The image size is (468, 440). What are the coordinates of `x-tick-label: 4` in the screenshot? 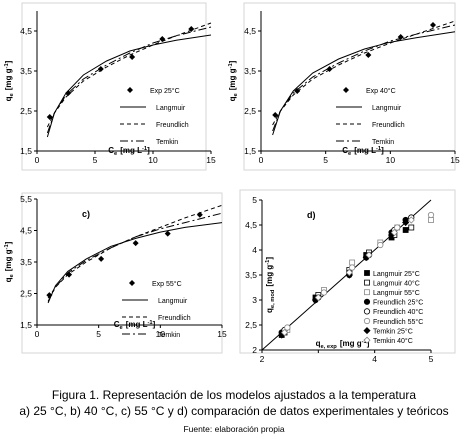 It's located at (374, 359).